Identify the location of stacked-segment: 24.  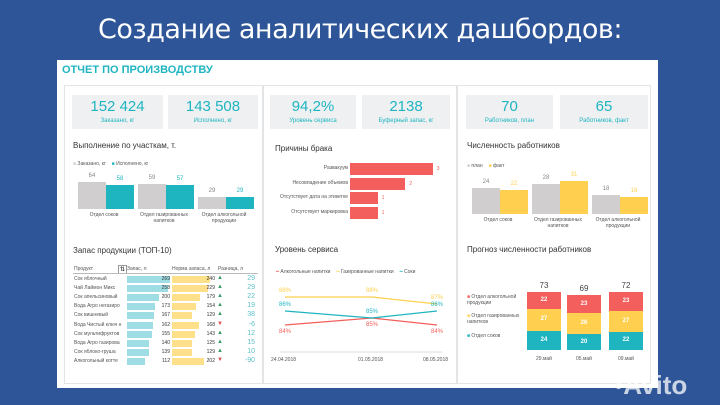
(544, 340).